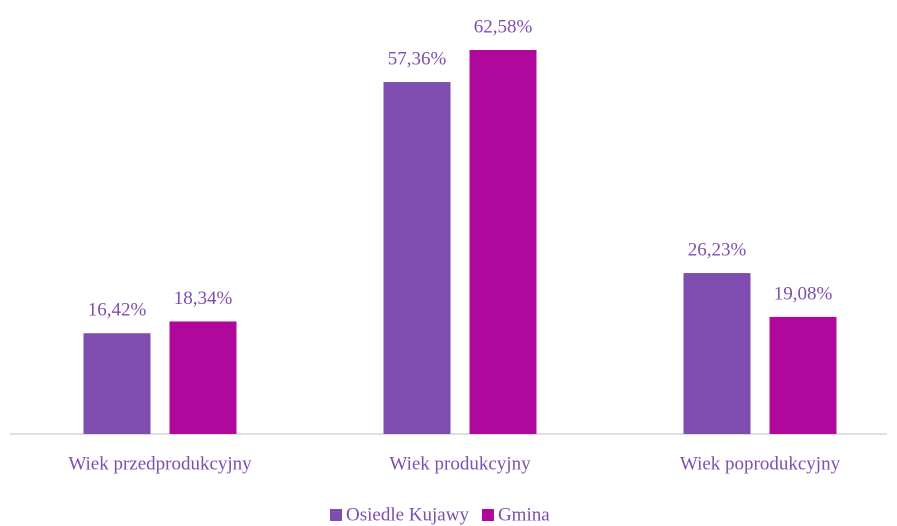  Describe the element at coordinates (203, 298) in the screenshot. I see `value-label: 18,34%` at that location.